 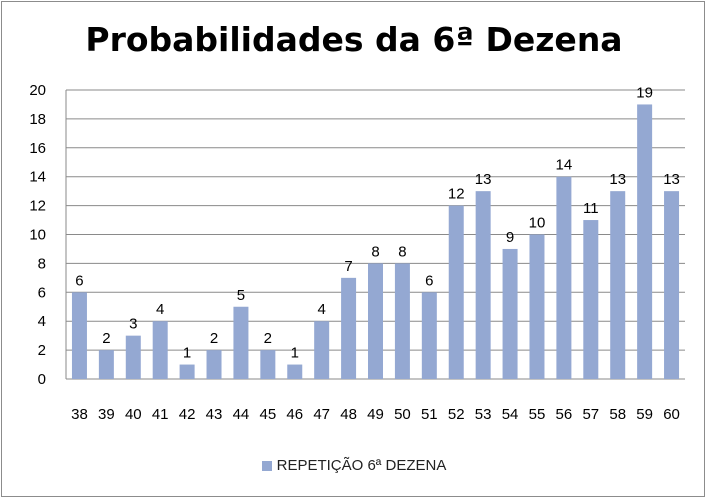 What do you see at coordinates (590, 414) in the screenshot?
I see `x-tick-label: 57` at bounding box center [590, 414].